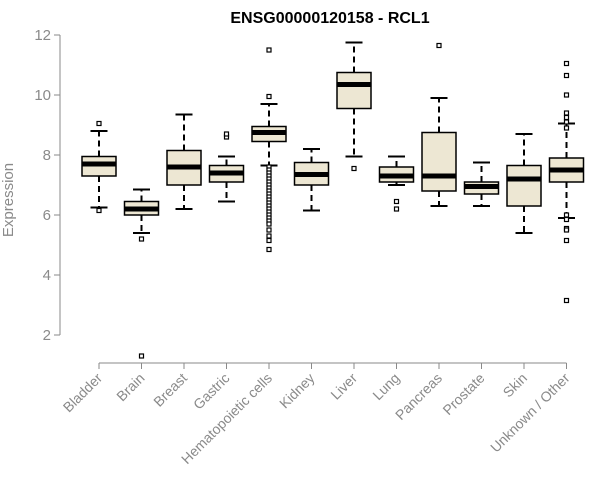 This screenshot has width=600, height=500. Describe the element at coordinates (47, 335) in the screenshot. I see `y-tick-label-2: 2` at that location.